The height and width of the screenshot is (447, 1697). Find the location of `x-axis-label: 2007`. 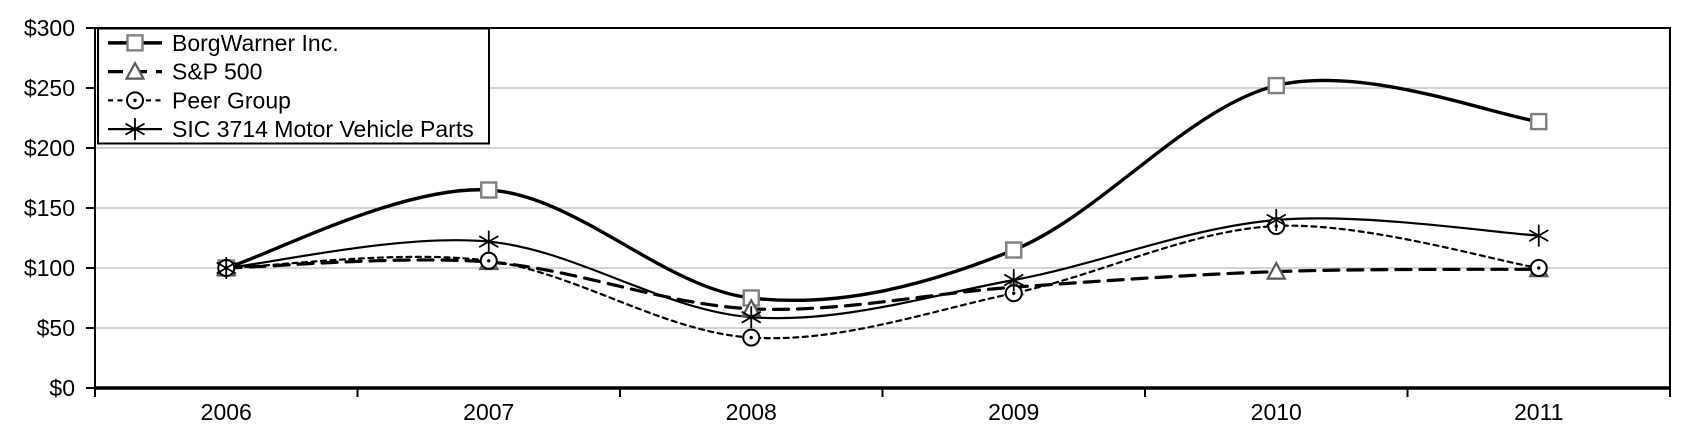

x-axis-label: 2007 is located at coordinates (488, 412).